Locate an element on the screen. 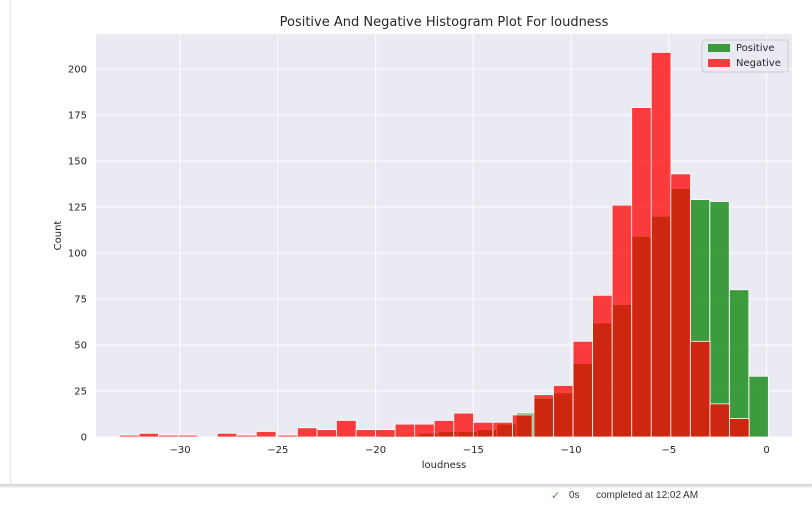 This screenshot has height=505, width=812. y-tick-label: 50 is located at coordinates (80, 345).